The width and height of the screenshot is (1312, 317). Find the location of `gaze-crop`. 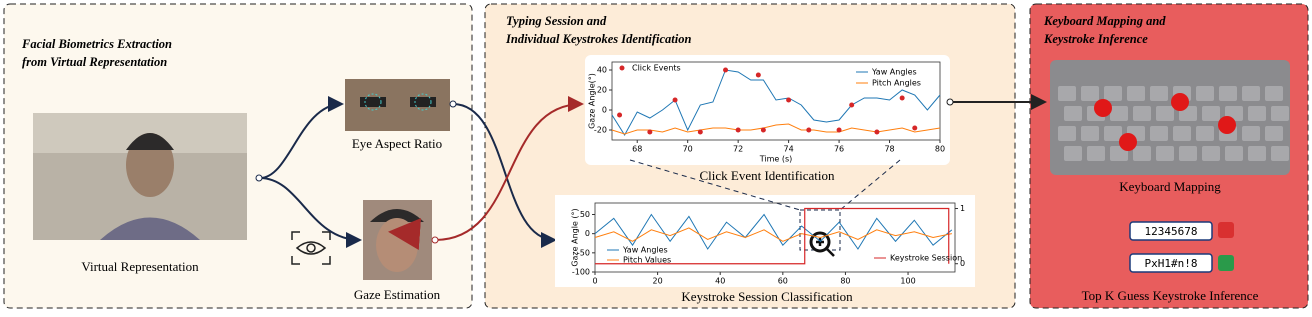

gaze-crop is located at coordinates (397, 240).